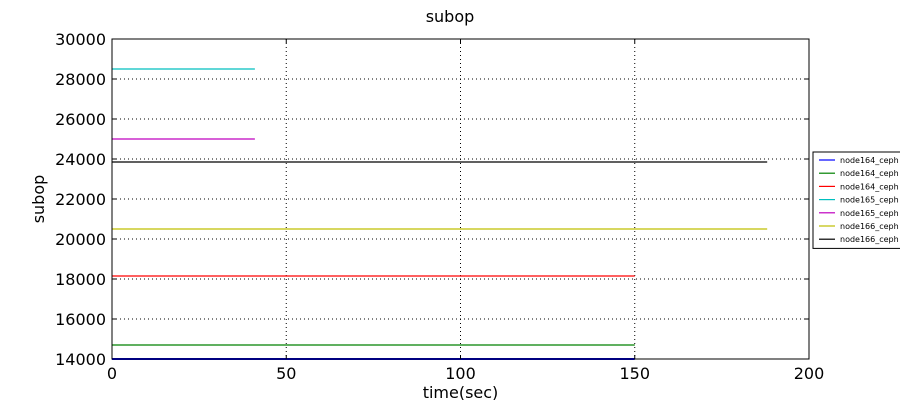 Image resolution: width=900 pixels, height=405 pixels. What do you see at coordinates (80, 199) in the screenshot?
I see `y-tick-label: 22000` at bounding box center [80, 199].